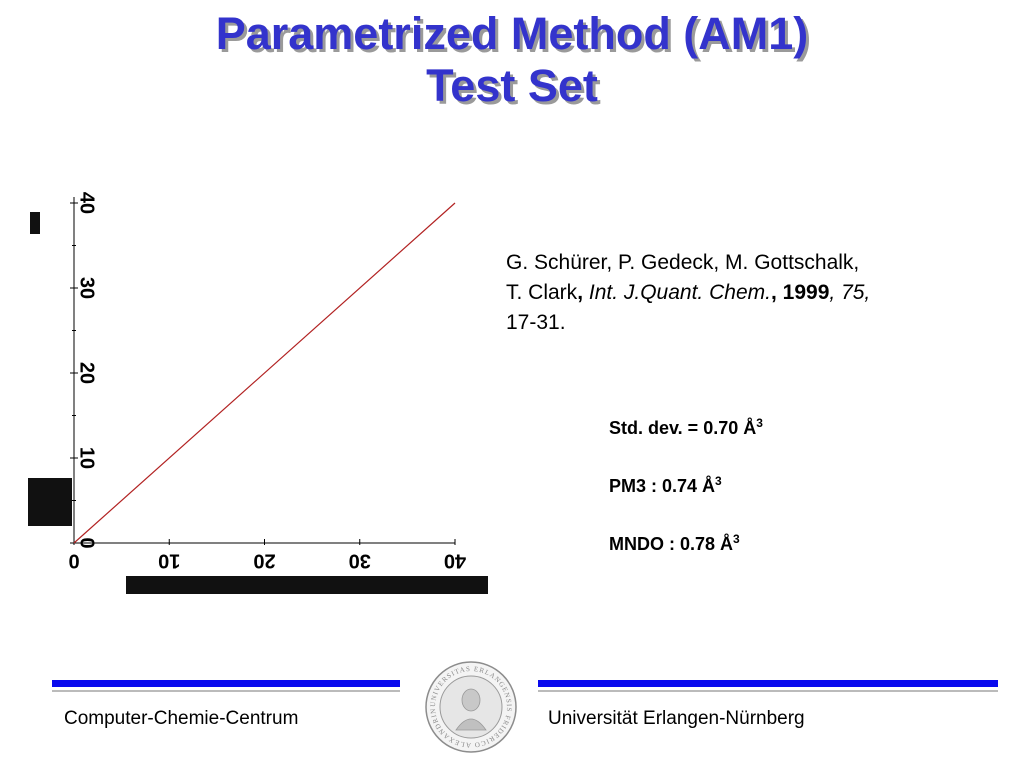  What do you see at coordinates (181, 718) in the screenshot?
I see `footer-left-text: Computer-Chemie-Centrum` at bounding box center [181, 718].